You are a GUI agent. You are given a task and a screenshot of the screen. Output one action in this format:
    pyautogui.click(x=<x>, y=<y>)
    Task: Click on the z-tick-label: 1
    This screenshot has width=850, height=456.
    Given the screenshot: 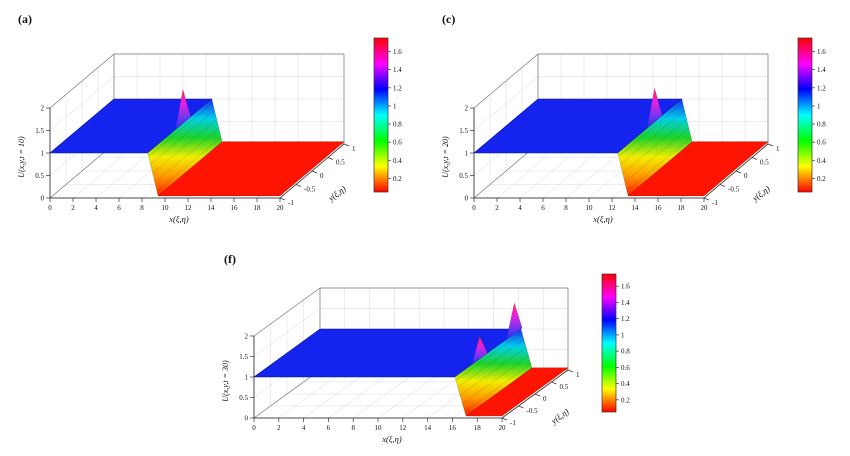 What is the action you would take?
    pyautogui.click(x=467, y=154)
    